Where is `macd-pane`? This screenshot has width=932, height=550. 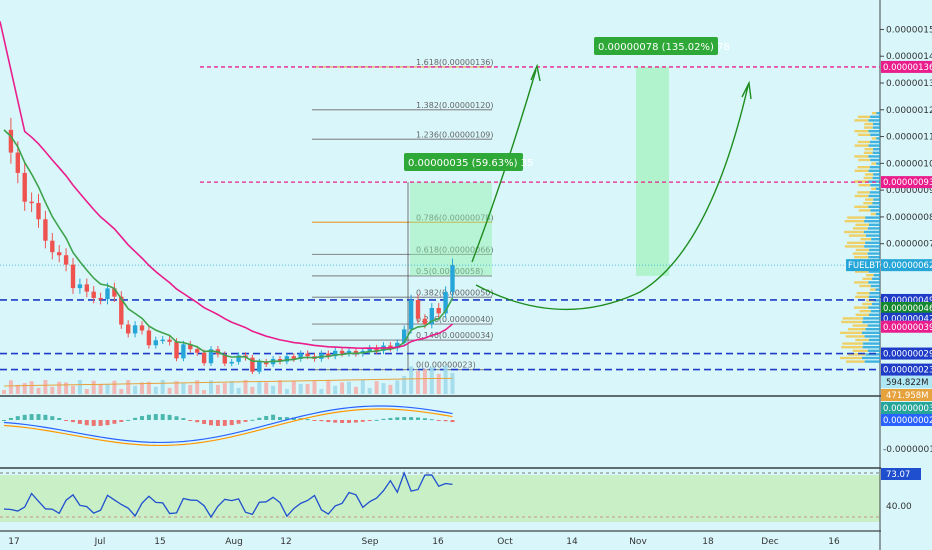 macd-pane is located at coordinates (440, 432).